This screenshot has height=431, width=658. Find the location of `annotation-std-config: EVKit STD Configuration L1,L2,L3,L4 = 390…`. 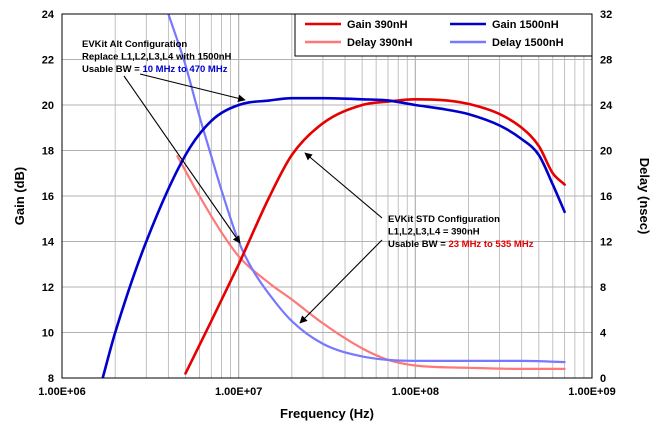

annotation-std-config: EVKit STD Configuration L1,L2,L3,L4 = 390… is located at coordinates (461, 232).